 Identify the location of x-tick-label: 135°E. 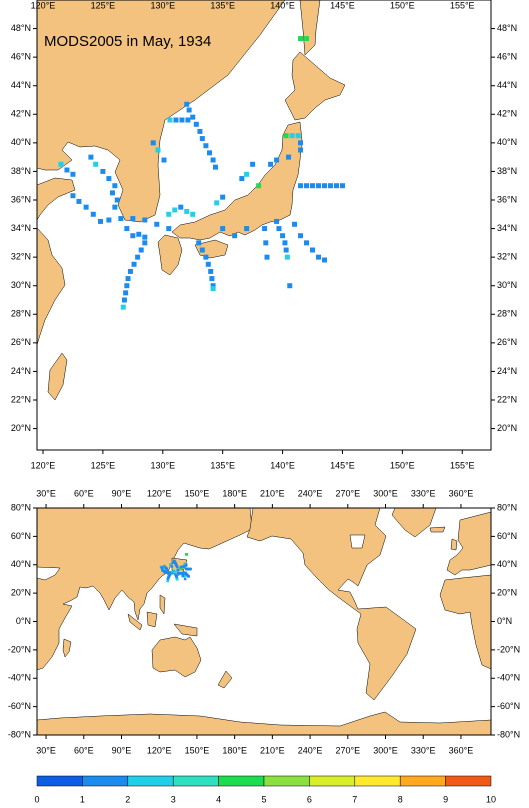
(222, 465).